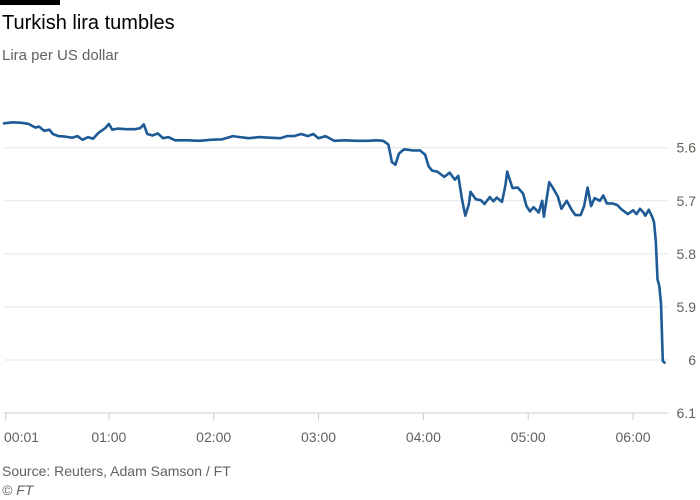 This screenshot has width=700, height=500. I want to click on chart-title: Turkish lira tumbles, so click(88, 23).